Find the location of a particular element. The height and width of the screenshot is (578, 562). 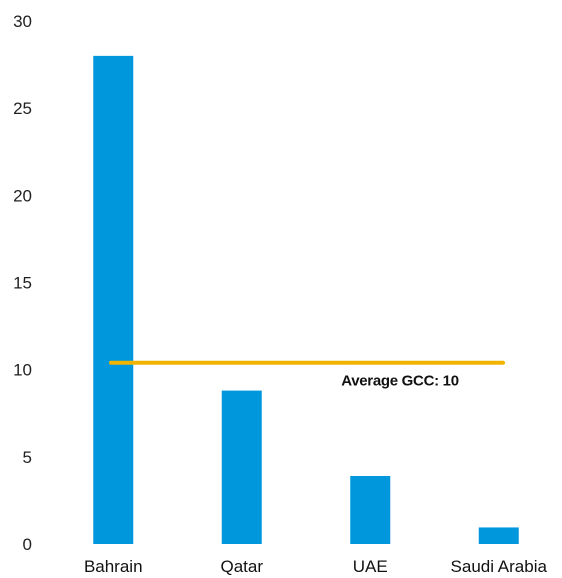

reference-line-group: Average GCC: 10 is located at coordinates (307, 375).